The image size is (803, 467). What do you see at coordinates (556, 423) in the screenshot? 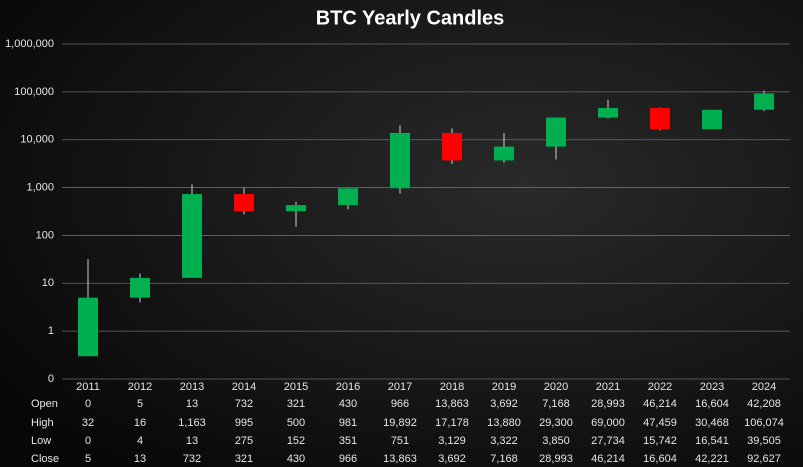
I see `table-cell: 29,300` at bounding box center [556, 423].